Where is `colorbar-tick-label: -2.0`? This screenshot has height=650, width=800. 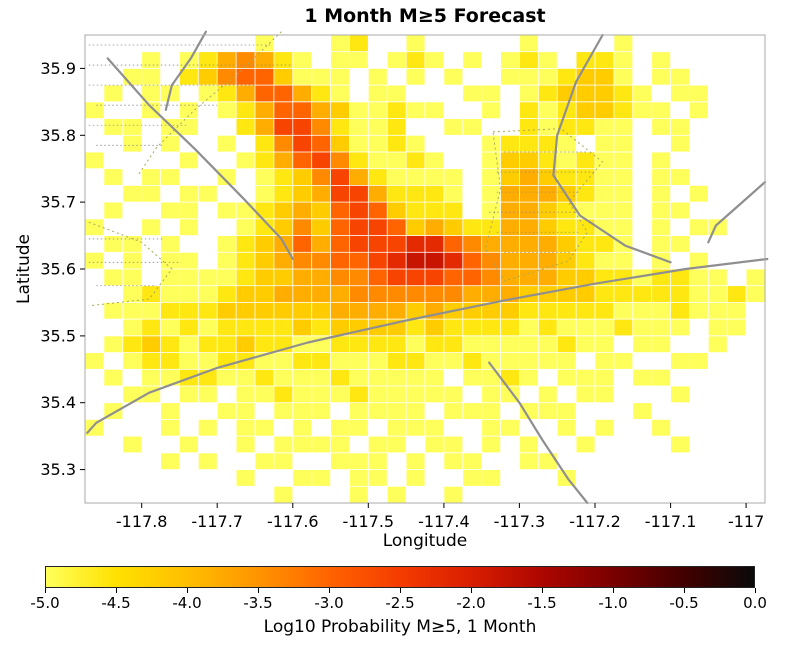 colorbar-tick-label: -2.0 is located at coordinates (471, 603).